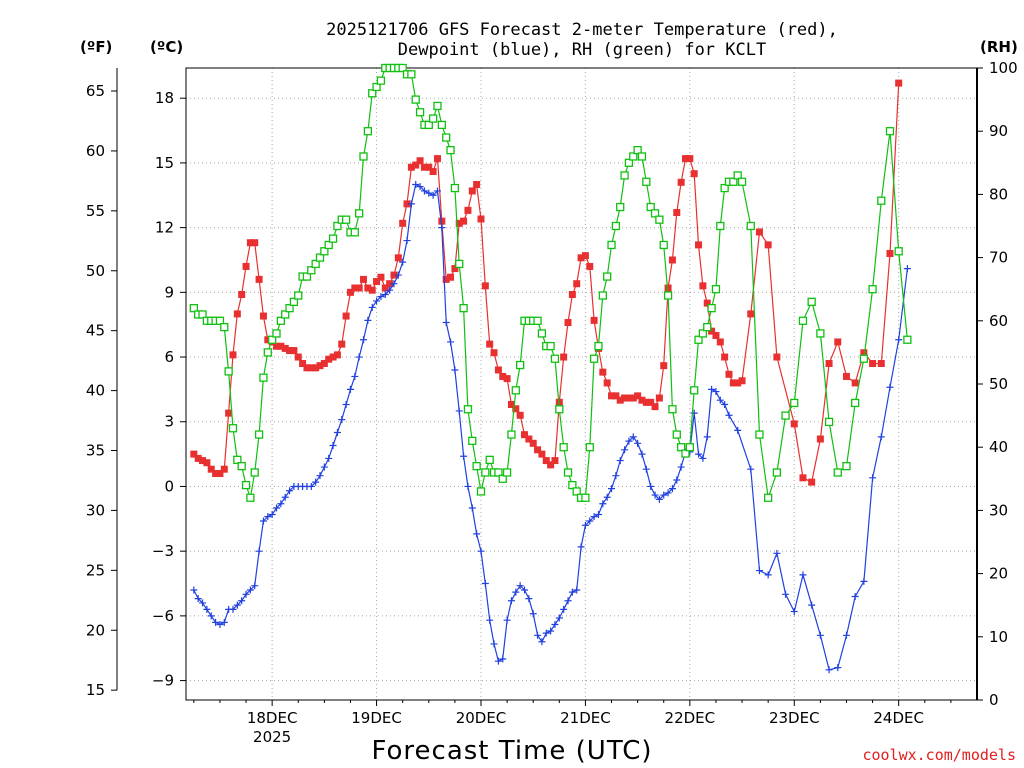 The width and height of the screenshot is (1024, 768). What do you see at coordinates (994, 700) in the screenshot?
I see `rh-tick-label: 0` at bounding box center [994, 700].